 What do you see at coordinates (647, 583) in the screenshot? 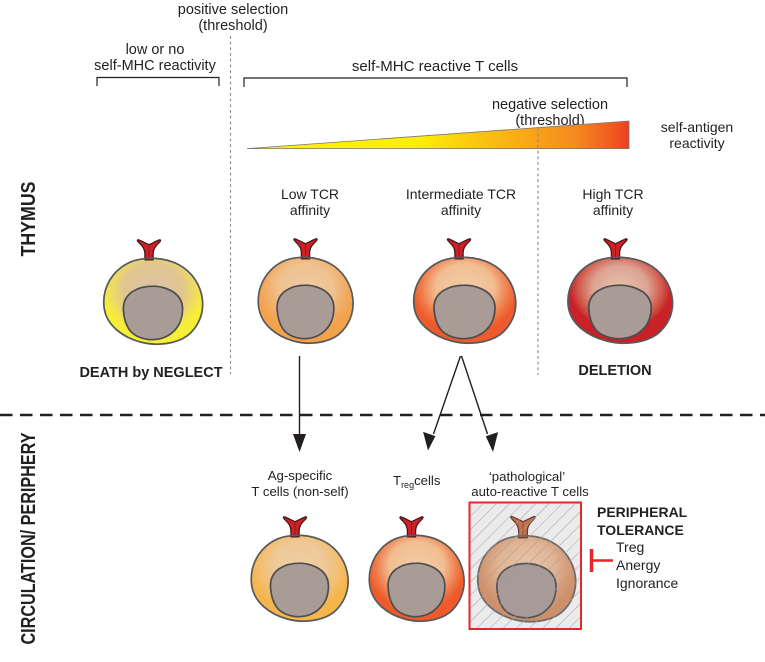
I see `svg-text: Ignorance` at bounding box center [647, 583].